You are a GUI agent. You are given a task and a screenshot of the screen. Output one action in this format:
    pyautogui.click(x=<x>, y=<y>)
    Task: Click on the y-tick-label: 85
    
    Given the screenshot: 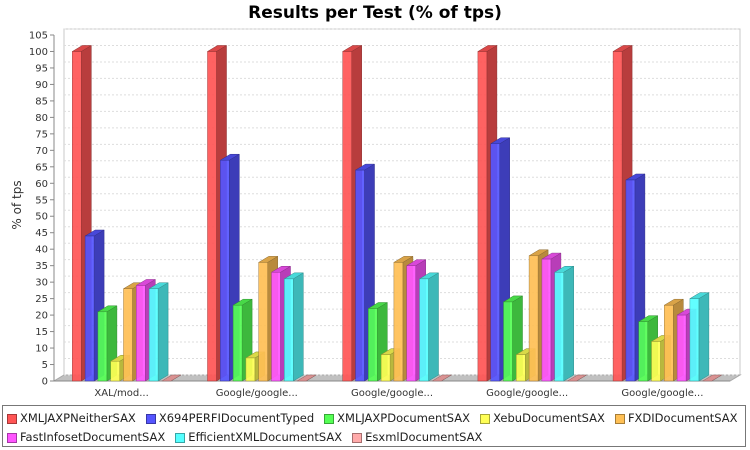 What is the action you would take?
    pyautogui.click(x=41, y=101)
    